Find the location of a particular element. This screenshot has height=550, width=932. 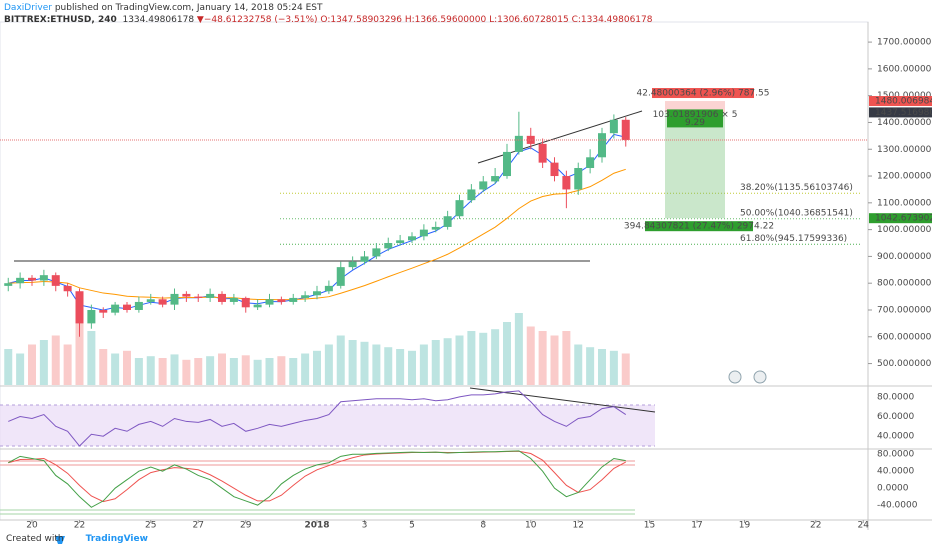

y-tick-label: 1200.00000000 is located at coordinates (904, 177).